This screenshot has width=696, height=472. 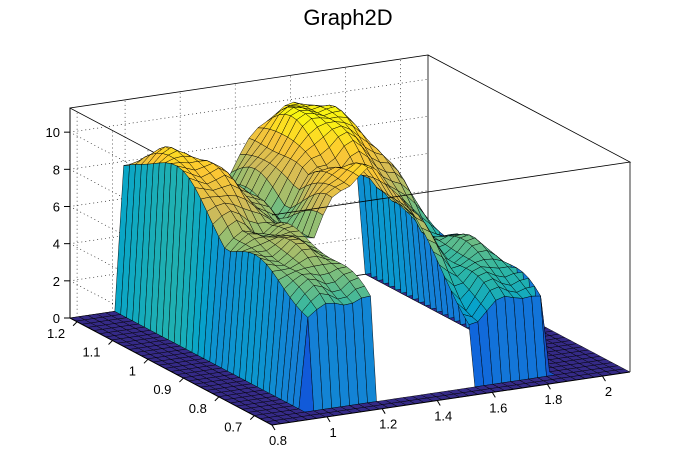 What do you see at coordinates (56, 281) in the screenshot?
I see `z-tick-label: 2` at bounding box center [56, 281].